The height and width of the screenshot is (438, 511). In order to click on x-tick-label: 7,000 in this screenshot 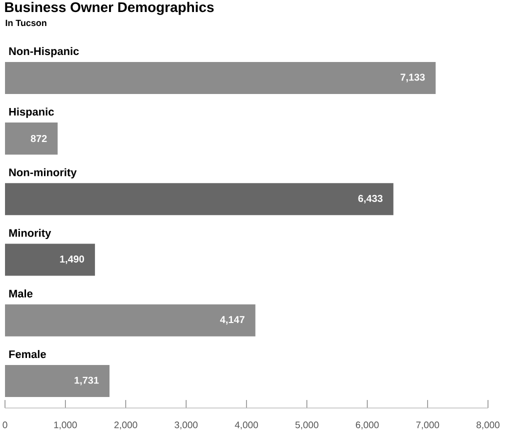, I will do `click(428, 426)`.